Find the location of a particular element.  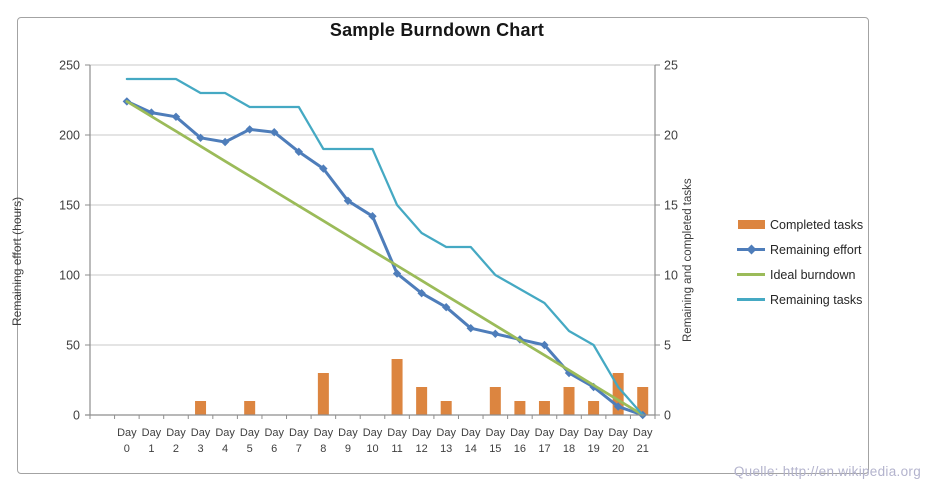

left-axis-tick-label: 150 is located at coordinates (69, 206).